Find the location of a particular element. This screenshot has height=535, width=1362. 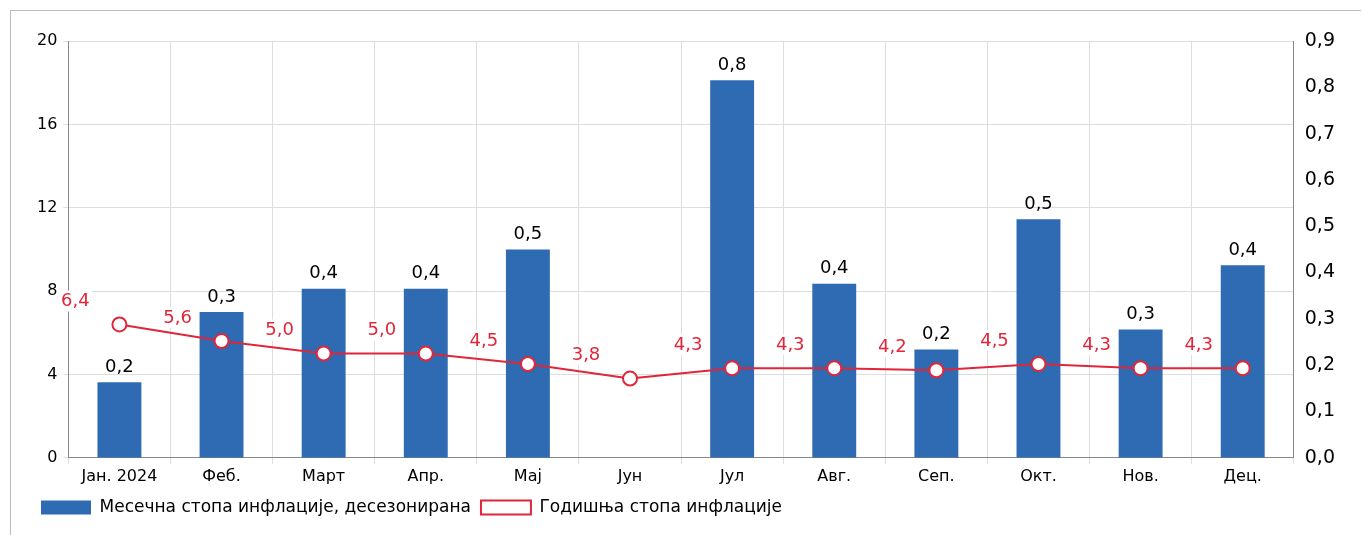

y-tick-label: 4 is located at coordinates (52, 373).